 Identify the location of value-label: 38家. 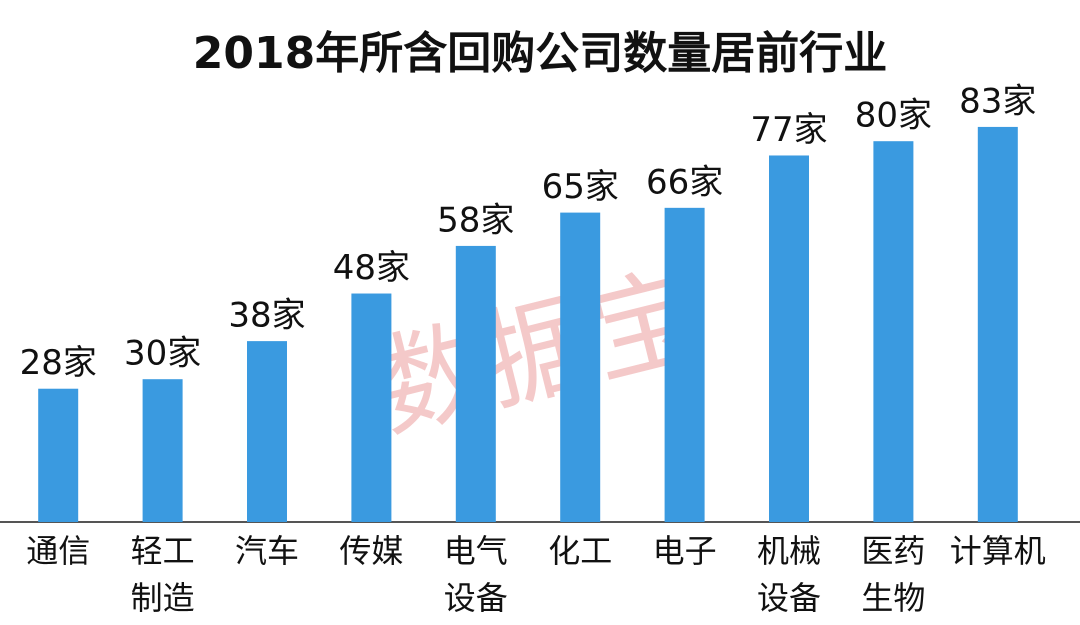
(266, 316).